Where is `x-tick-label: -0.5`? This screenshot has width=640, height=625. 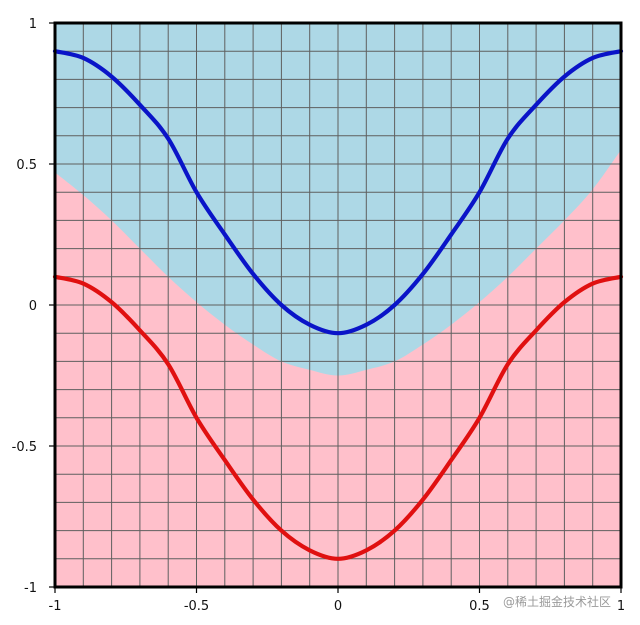
x-tick-label: -0.5 is located at coordinates (196, 606).